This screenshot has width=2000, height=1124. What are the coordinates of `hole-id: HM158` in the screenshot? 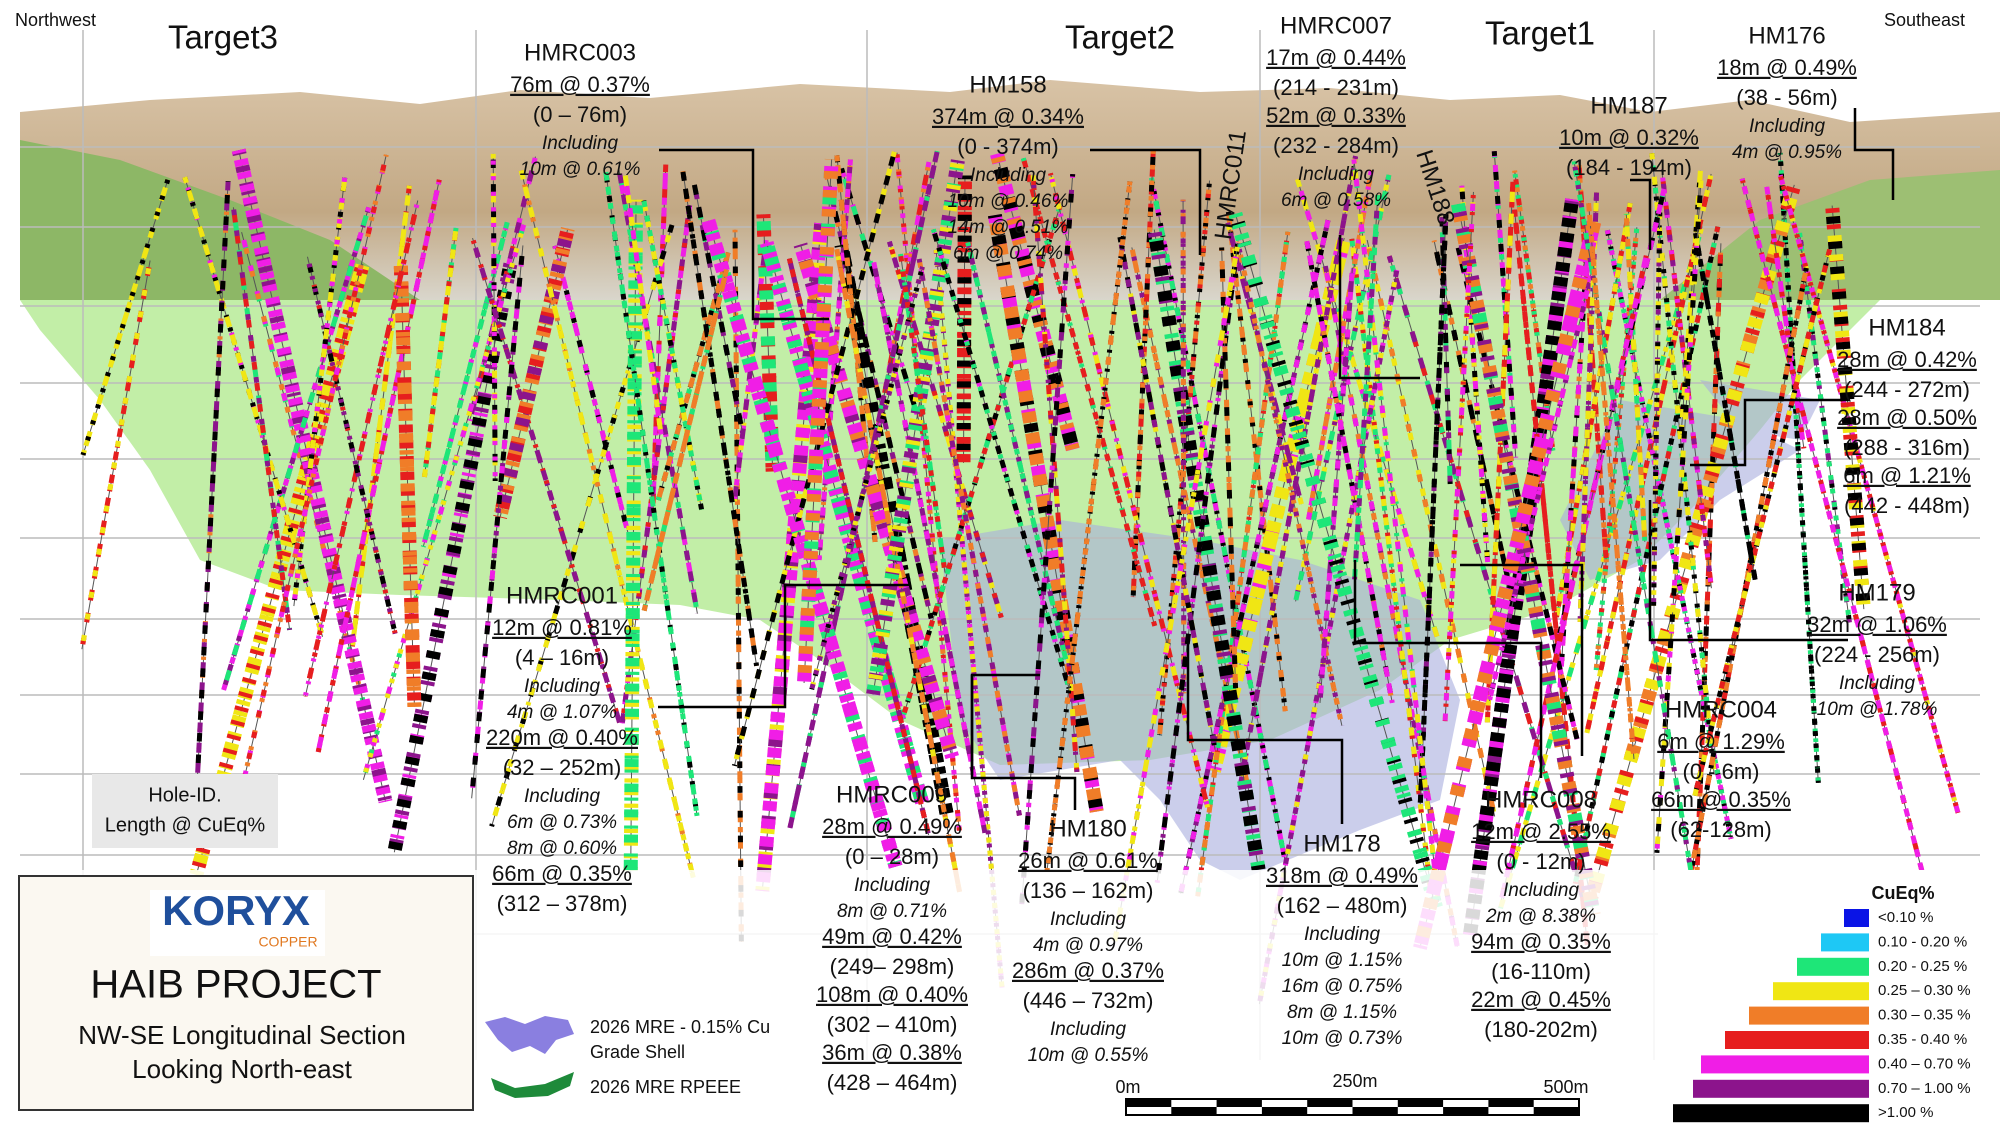 It's located at (1007, 84).